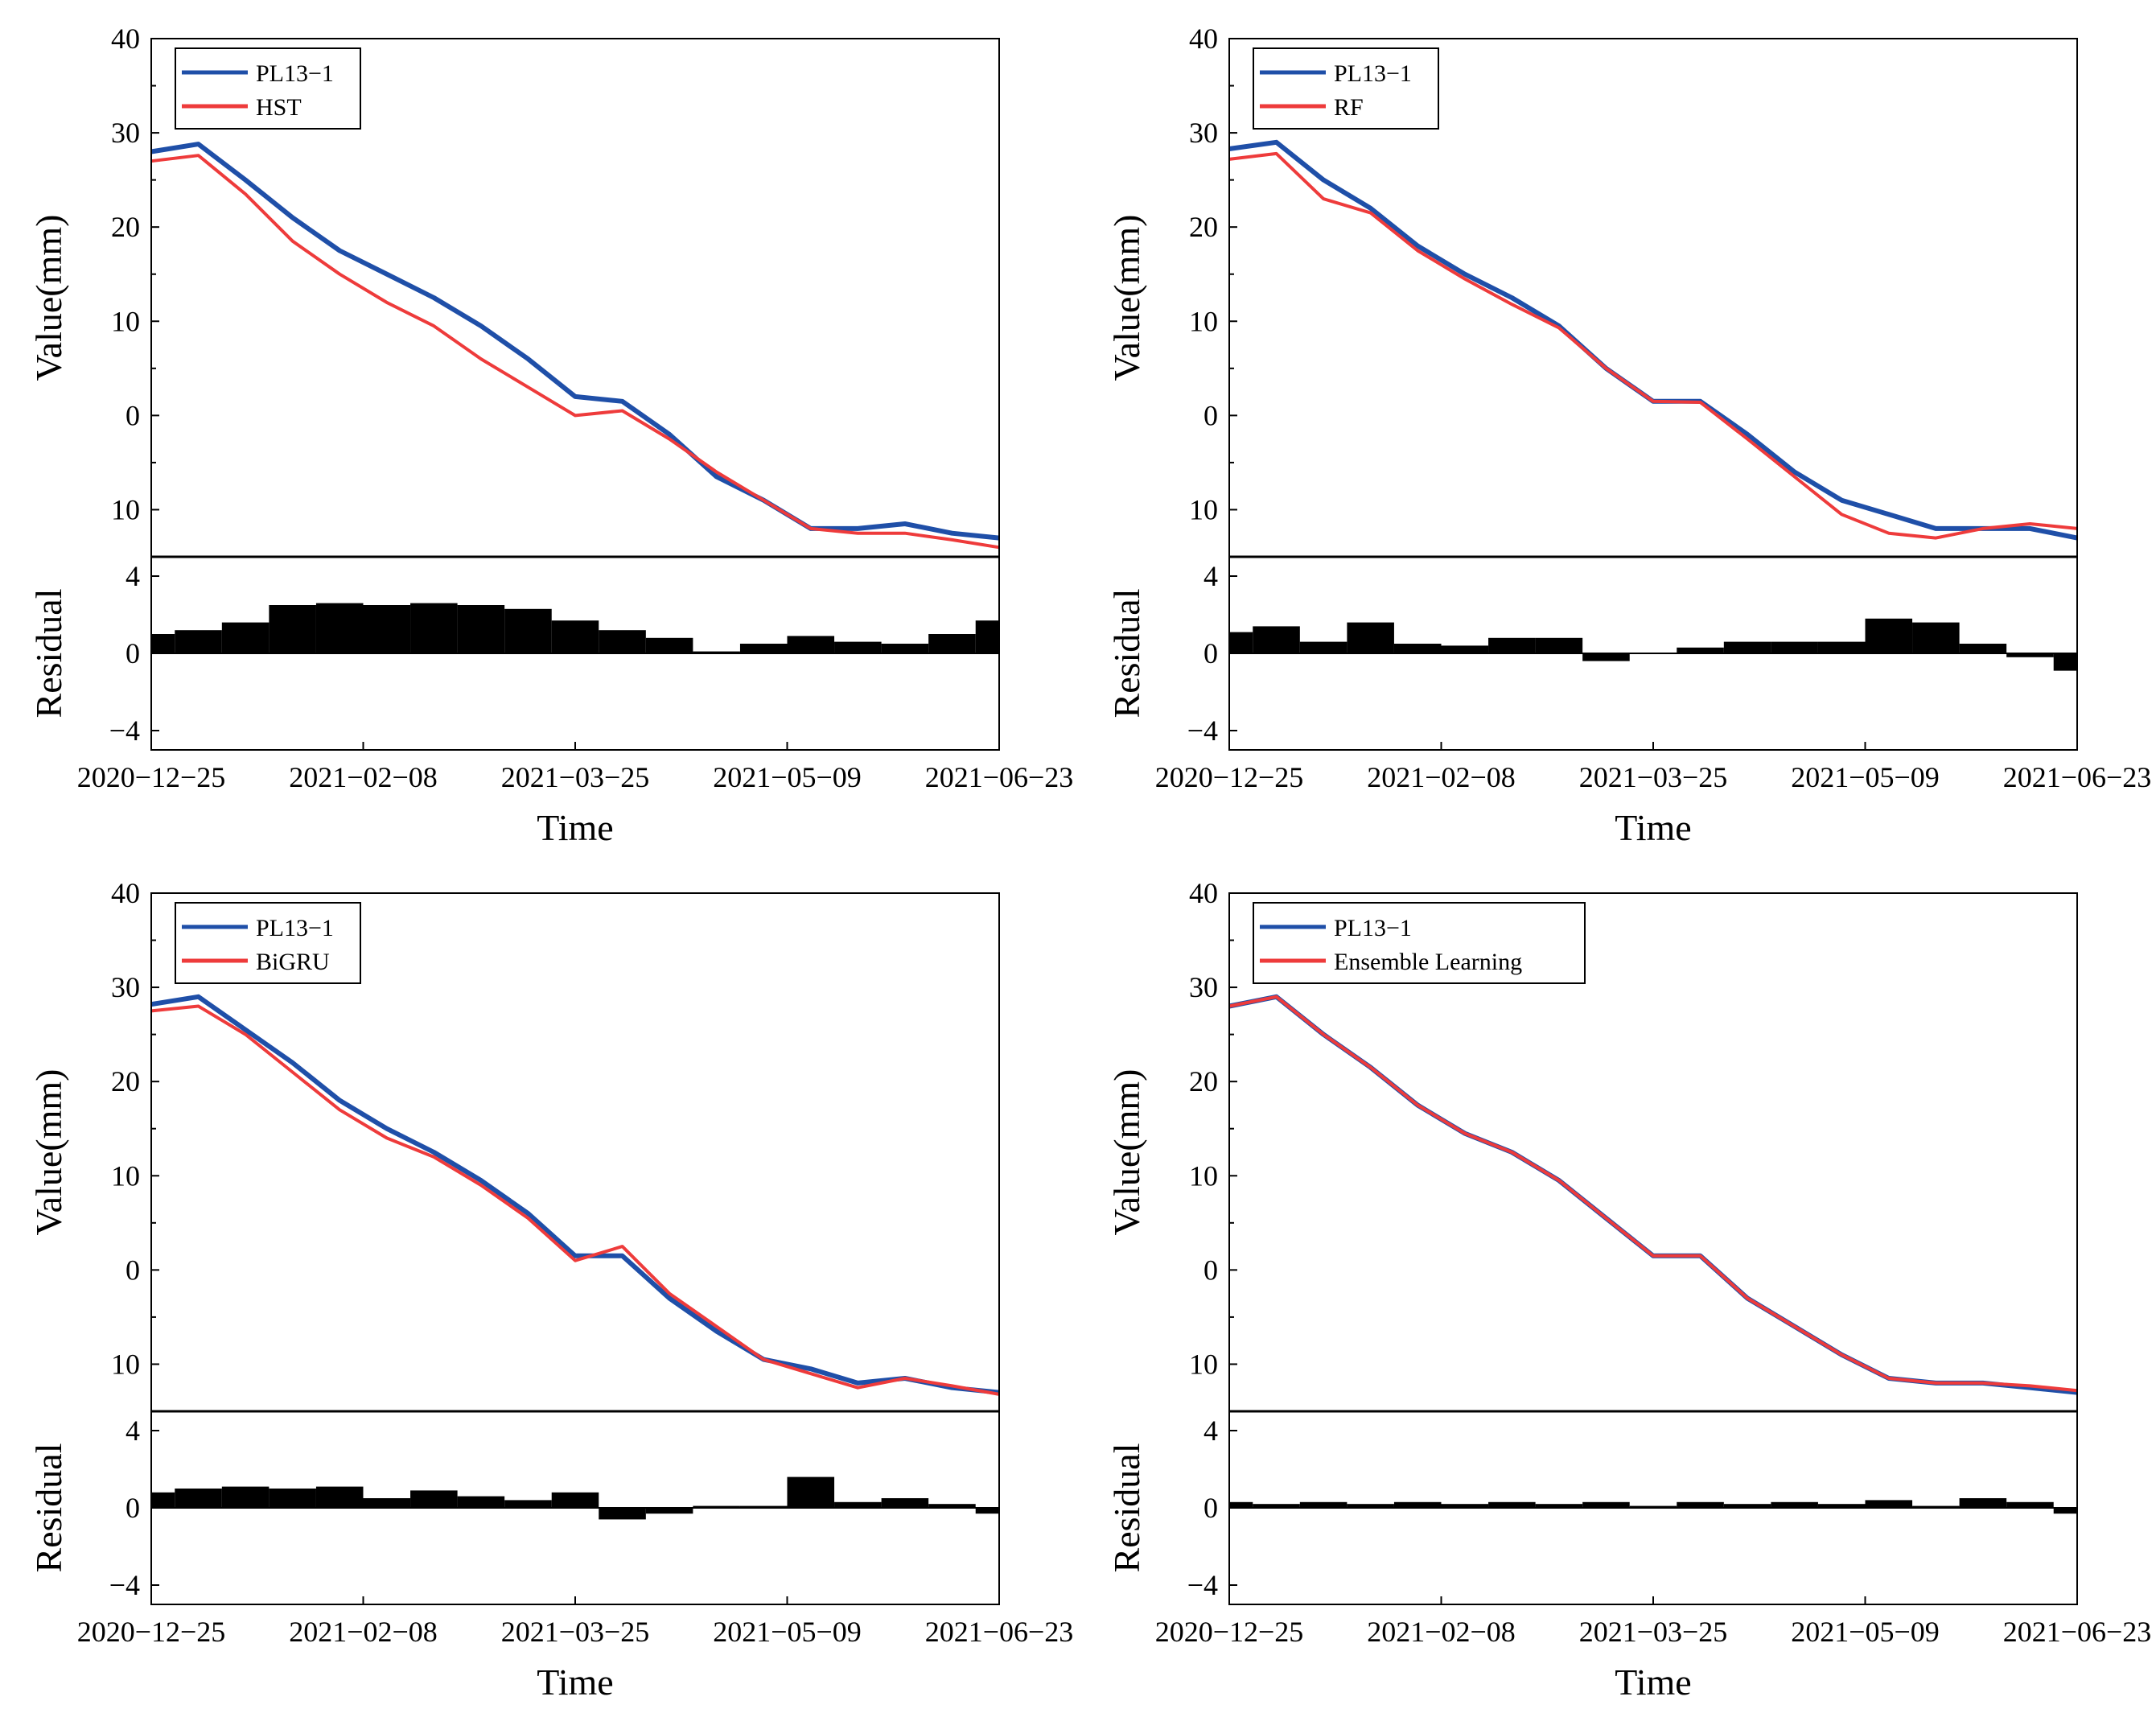 The height and width of the screenshot is (1709, 2156). I want to click on legend-label: Ensemble Learning, so click(1428, 962).